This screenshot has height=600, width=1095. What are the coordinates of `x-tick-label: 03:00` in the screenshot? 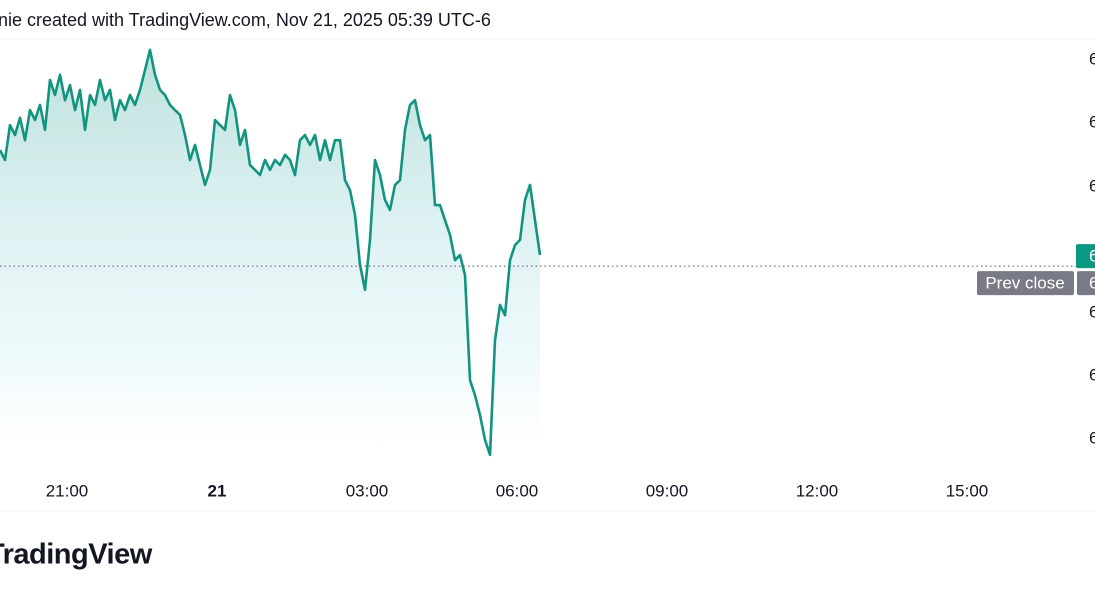 It's located at (367, 490).